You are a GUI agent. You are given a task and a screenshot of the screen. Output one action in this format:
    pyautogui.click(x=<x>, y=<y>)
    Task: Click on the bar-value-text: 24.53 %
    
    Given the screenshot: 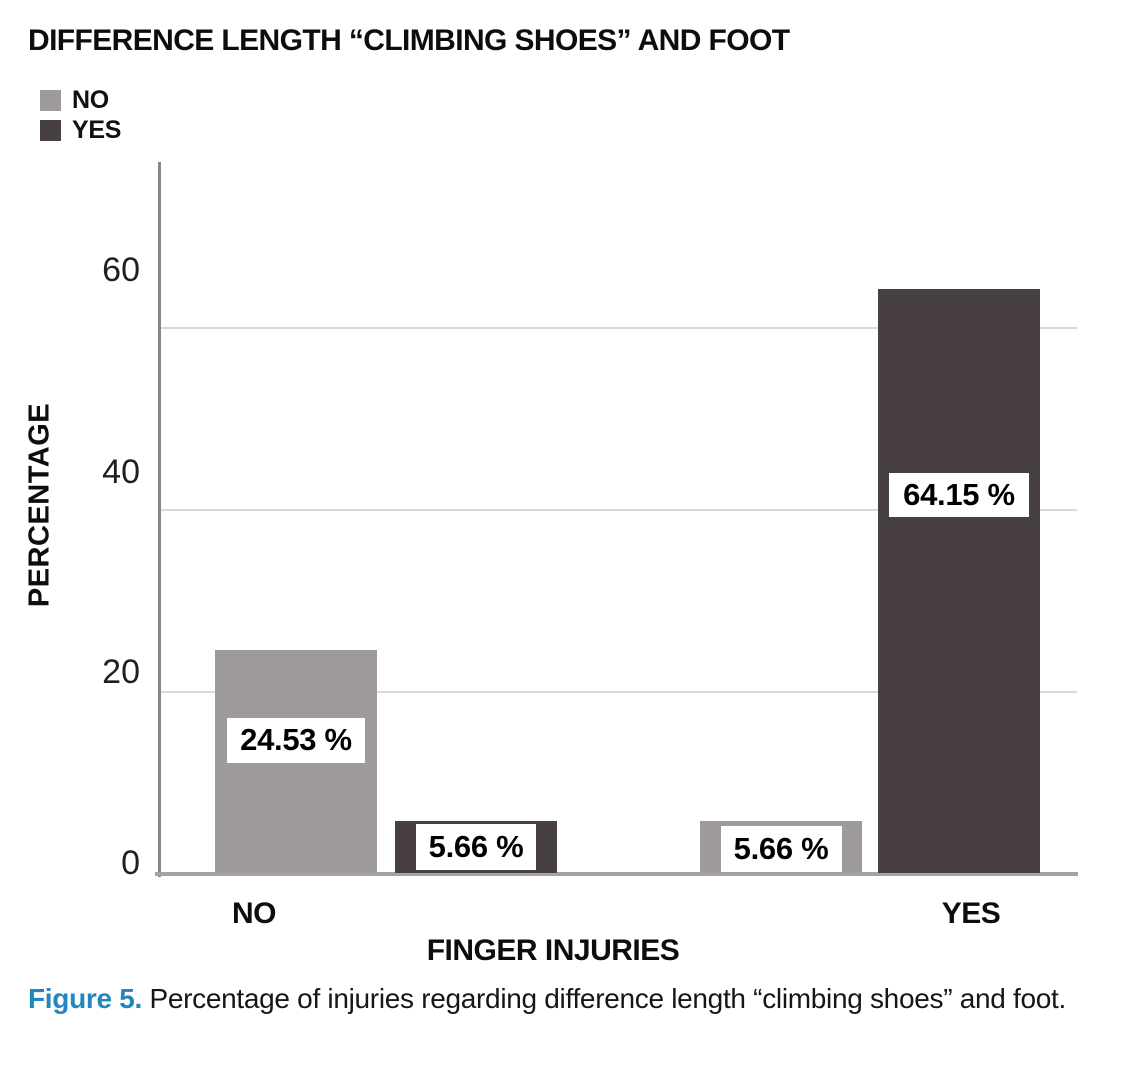 What is the action you would take?
    pyautogui.click(x=296, y=739)
    